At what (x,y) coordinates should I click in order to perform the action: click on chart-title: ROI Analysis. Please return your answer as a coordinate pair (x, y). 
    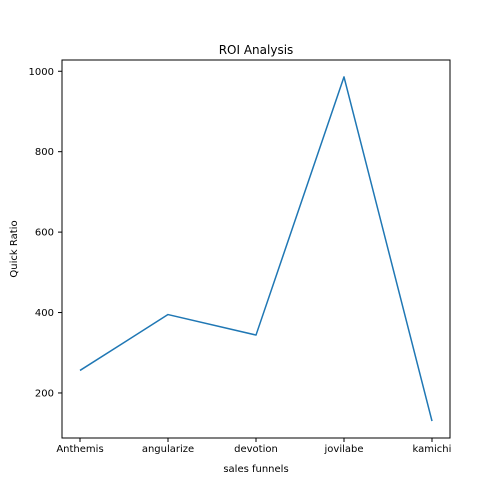
    Looking at the image, I should click on (256, 50).